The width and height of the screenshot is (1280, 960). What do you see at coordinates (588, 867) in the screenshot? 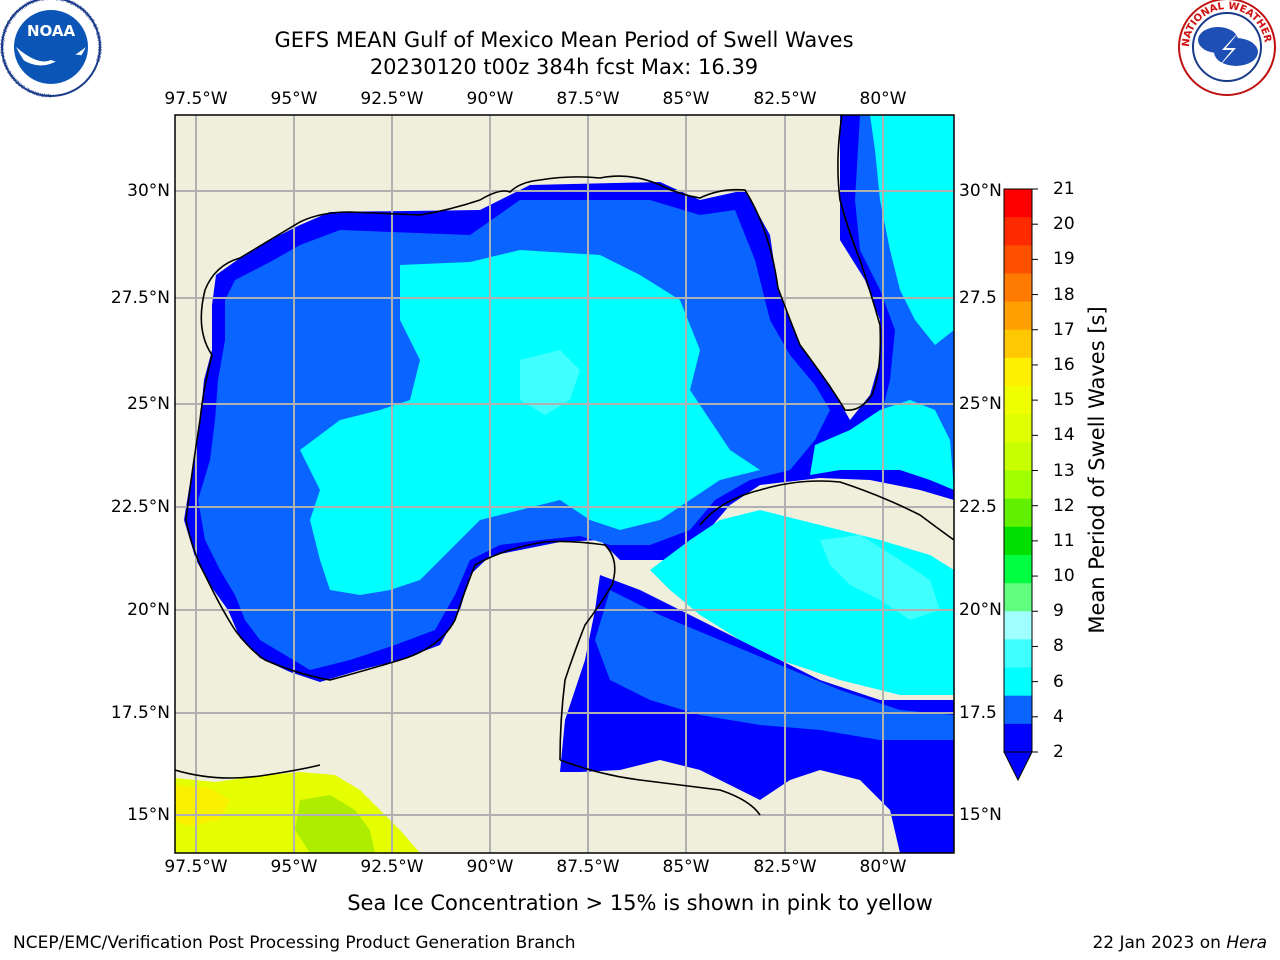
I see `lon-tick-bottom: 87.5°W` at bounding box center [588, 867].